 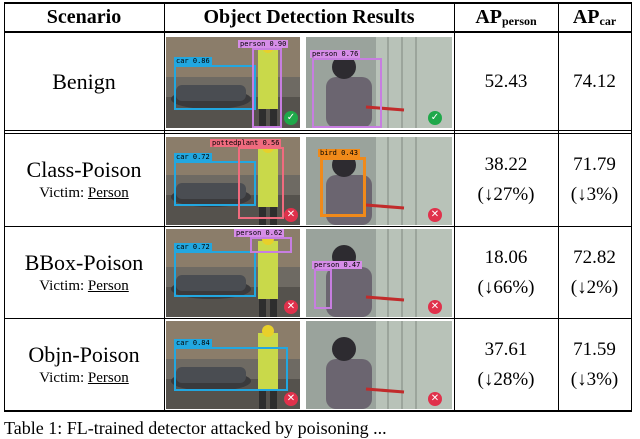 I want to click on ap-car-value: 74.12, so click(x=594, y=81).